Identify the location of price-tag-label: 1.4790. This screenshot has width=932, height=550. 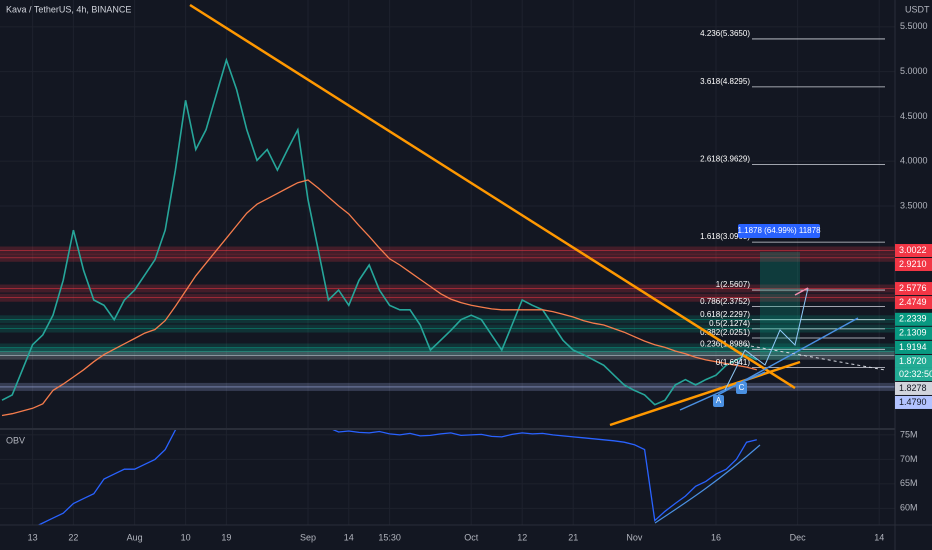
(913, 402).